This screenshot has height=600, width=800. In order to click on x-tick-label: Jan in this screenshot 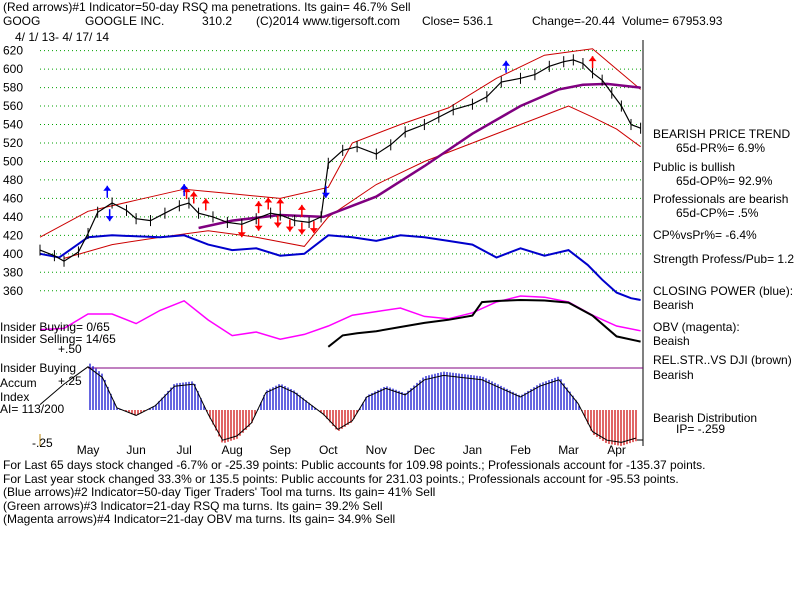, I will do `click(472, 450)`.